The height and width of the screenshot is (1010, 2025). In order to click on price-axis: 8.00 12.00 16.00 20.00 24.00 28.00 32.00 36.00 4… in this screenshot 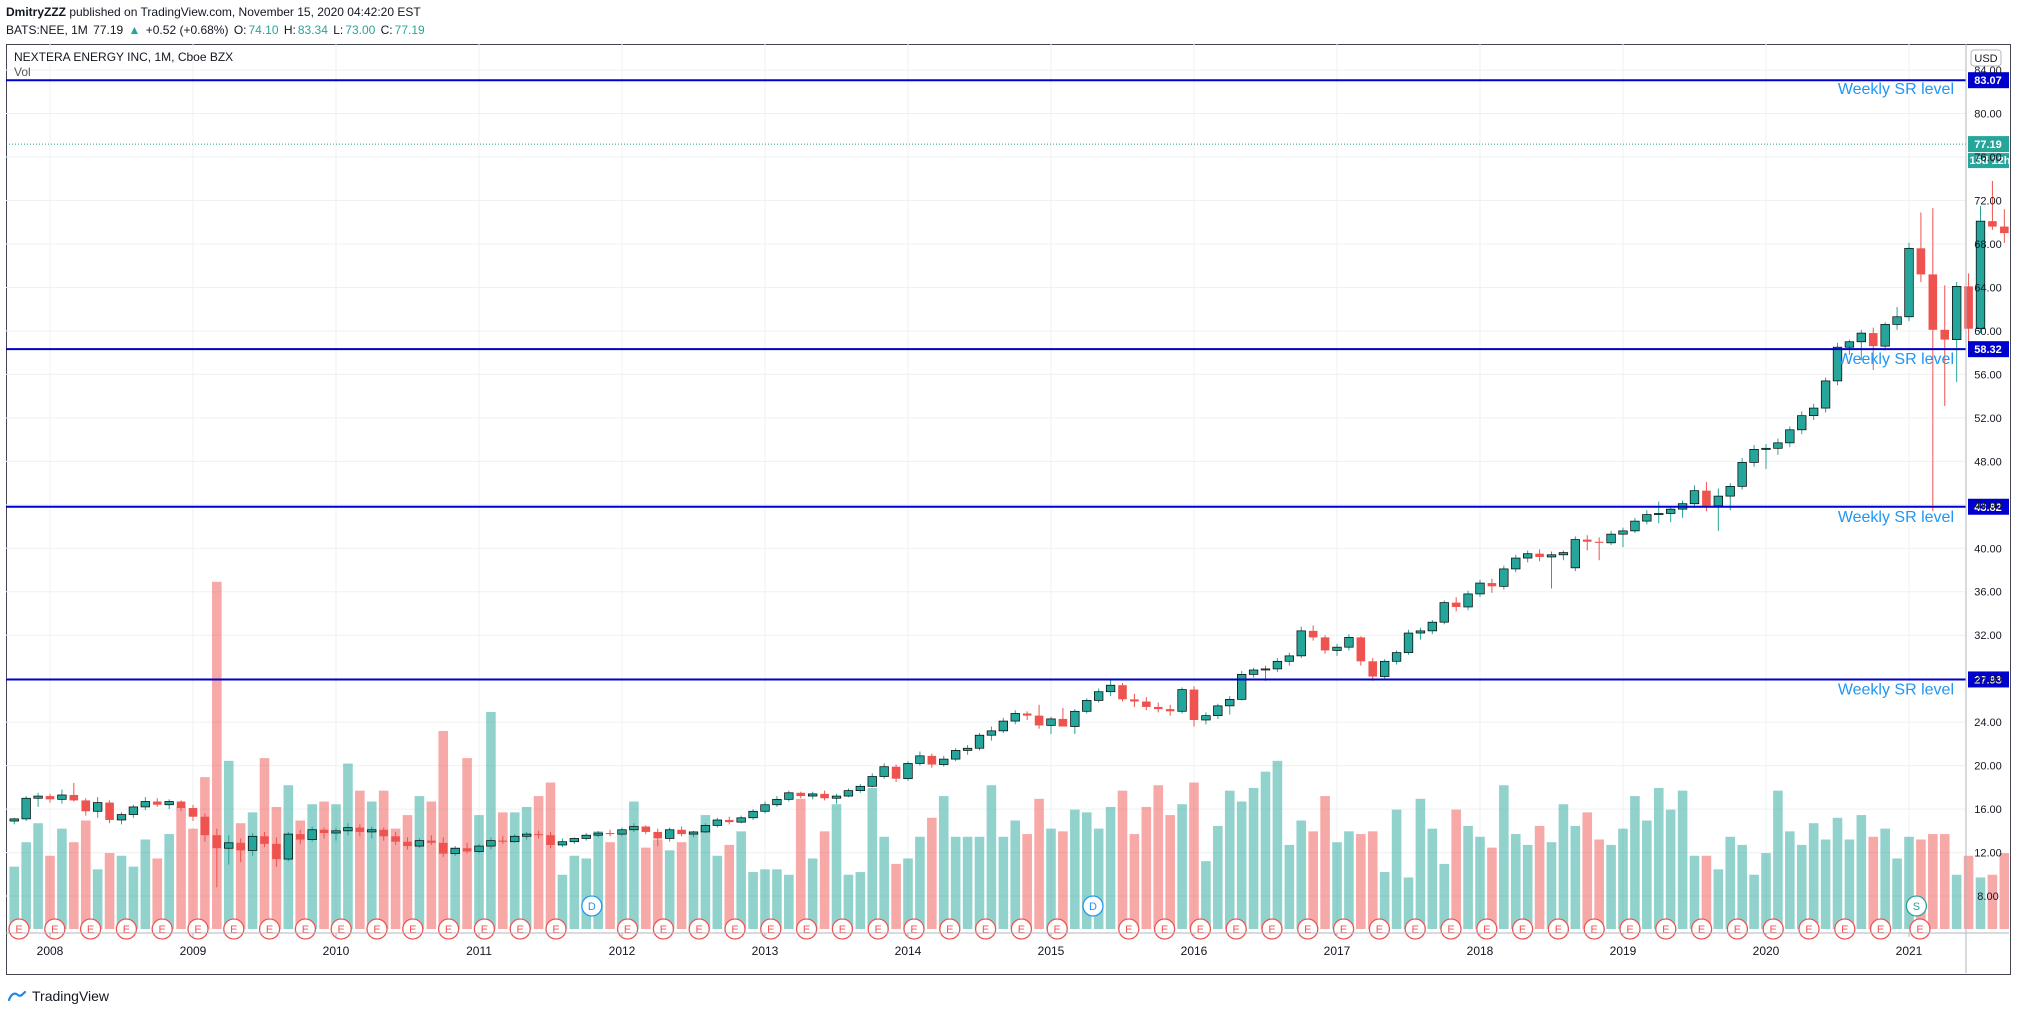, I will do `click(1983, 508)`.